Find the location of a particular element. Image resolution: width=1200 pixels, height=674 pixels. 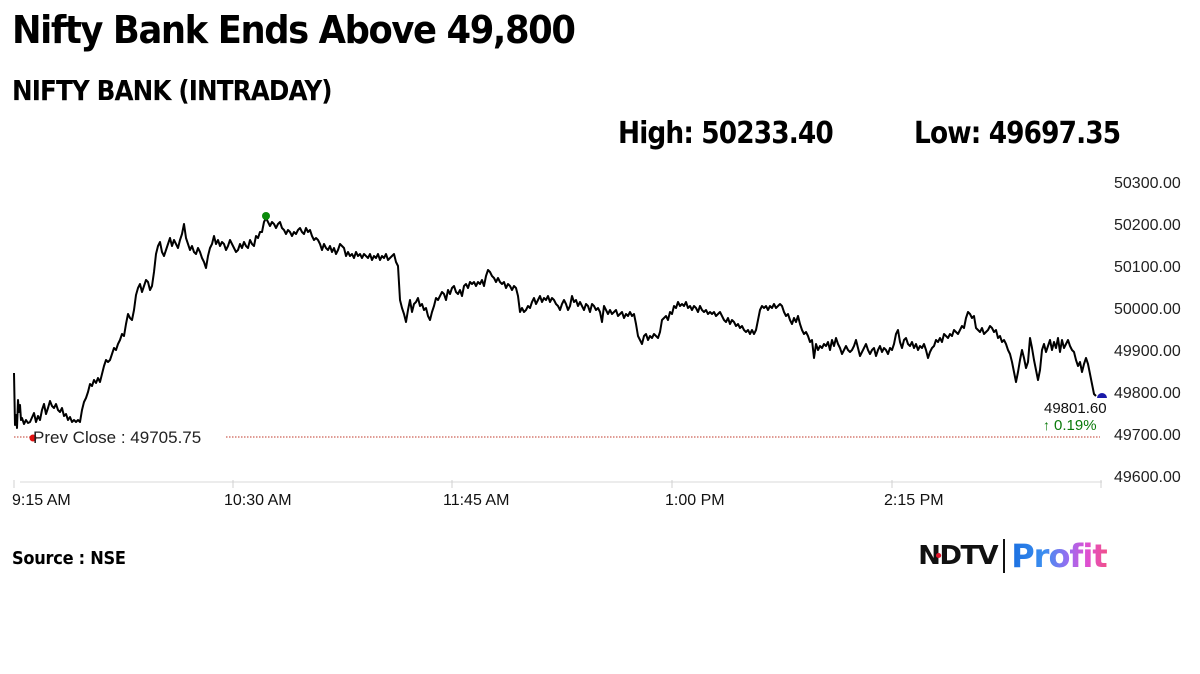

logo-red-dot-icon is located at coordinates (938, 555).